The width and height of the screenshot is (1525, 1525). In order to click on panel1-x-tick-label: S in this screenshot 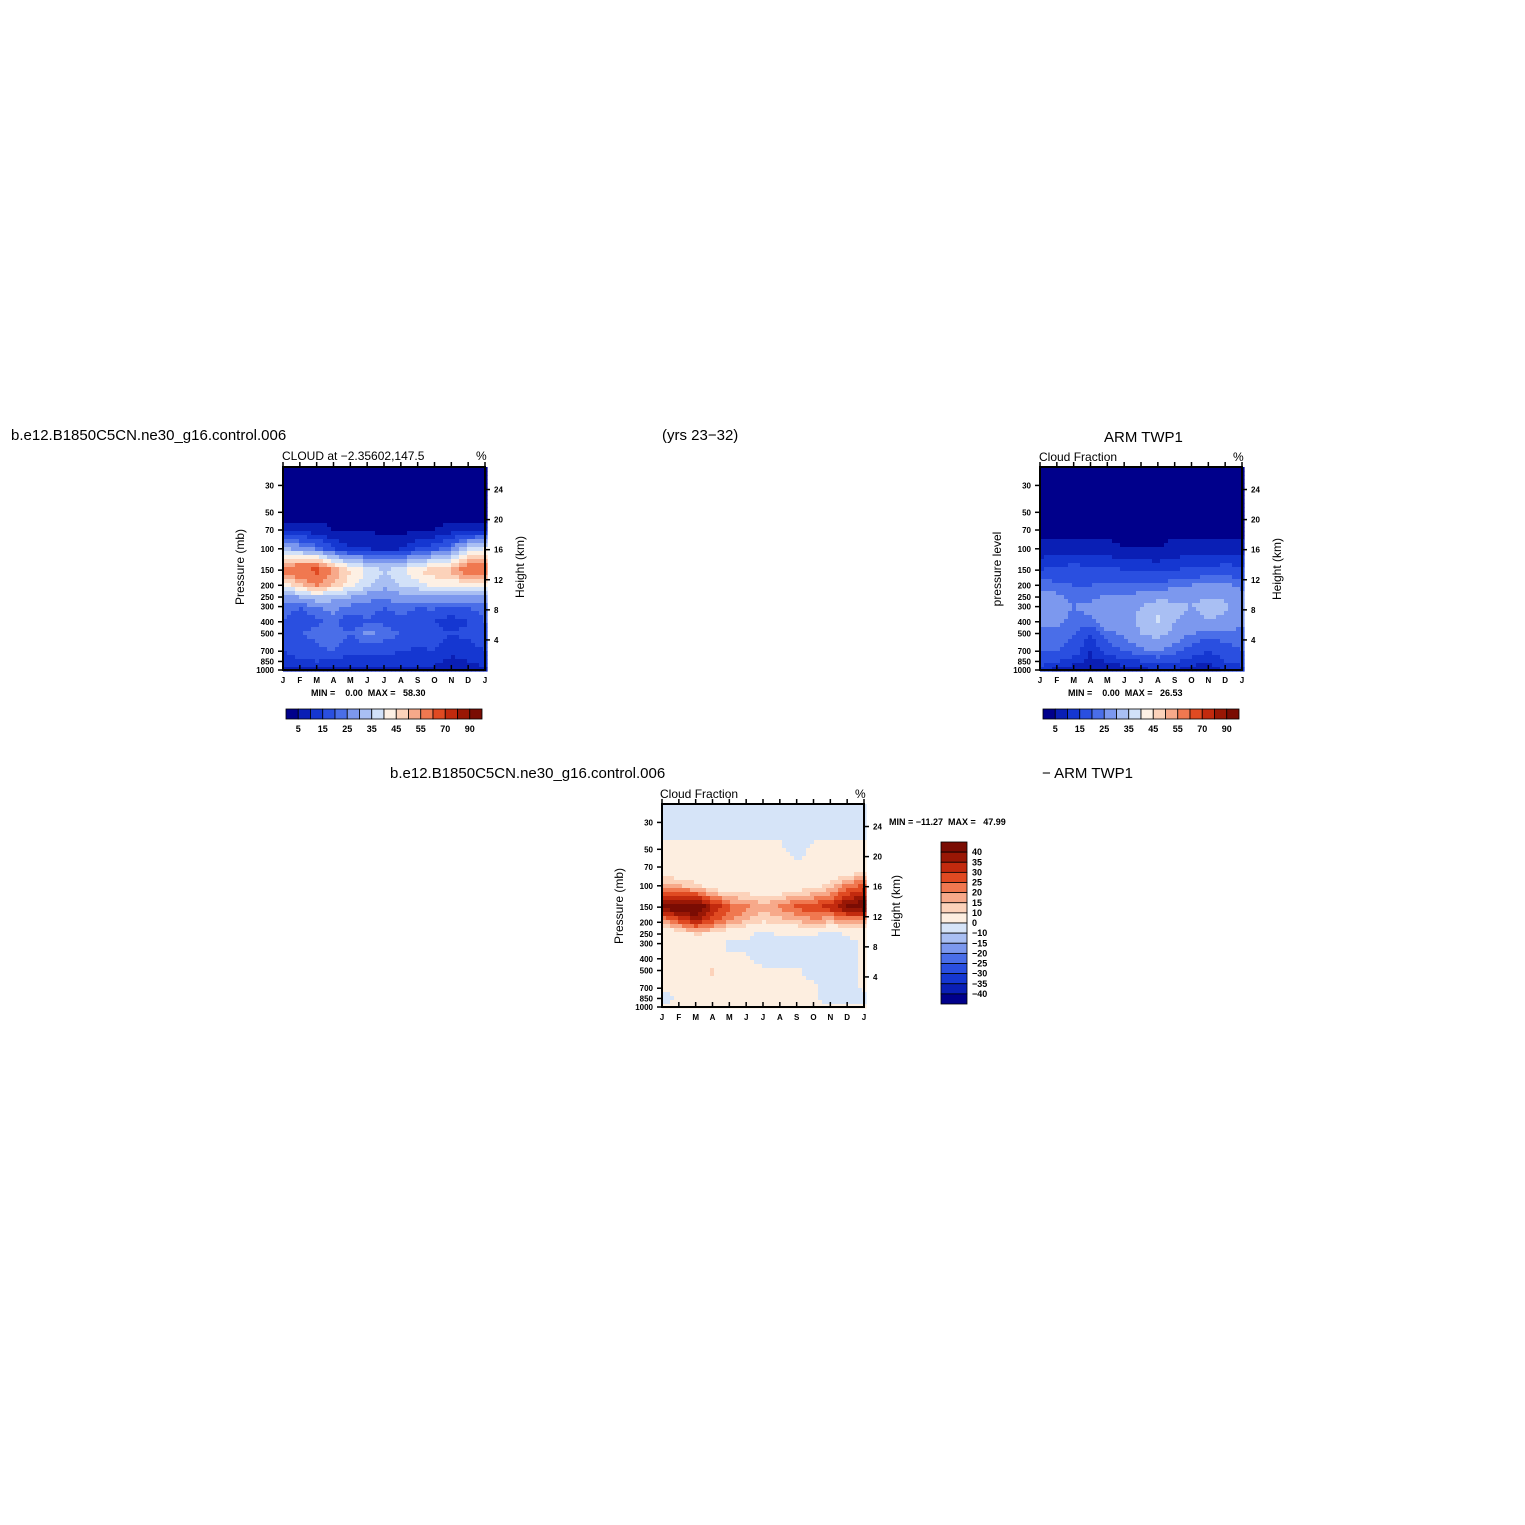, I will do `click(418, 680)`.